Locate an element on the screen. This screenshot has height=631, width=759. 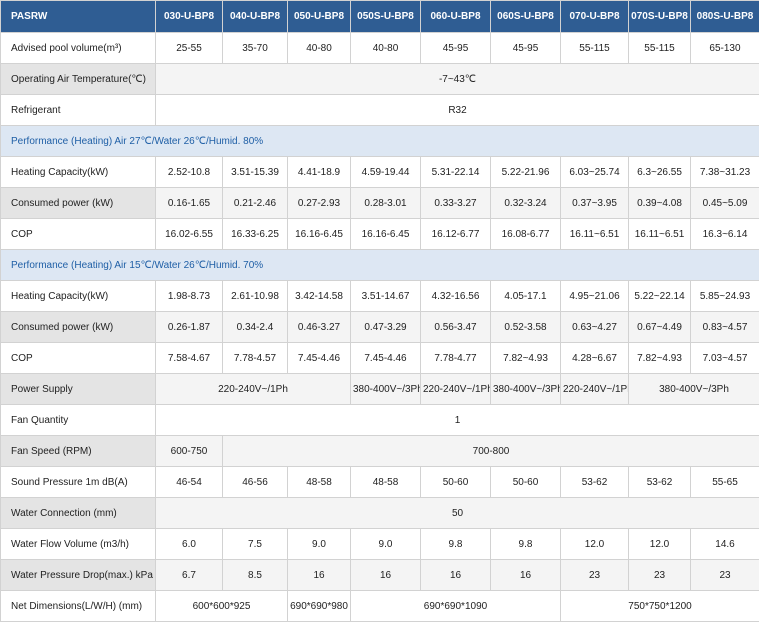
spec-value: 0.28-3.01 is located at coordinates (385, 203).